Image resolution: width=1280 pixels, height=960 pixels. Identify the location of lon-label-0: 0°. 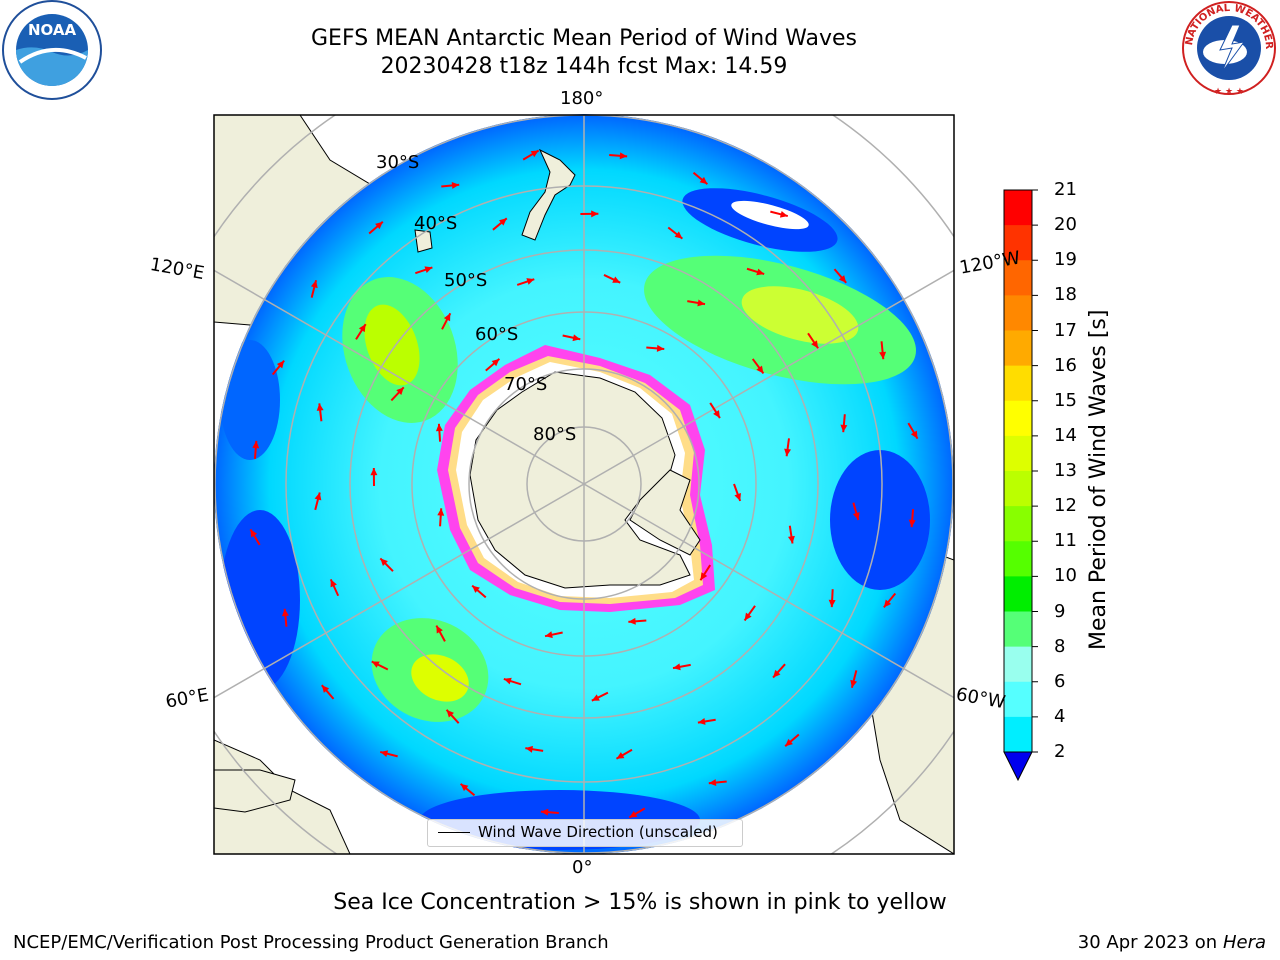
(582, 867).